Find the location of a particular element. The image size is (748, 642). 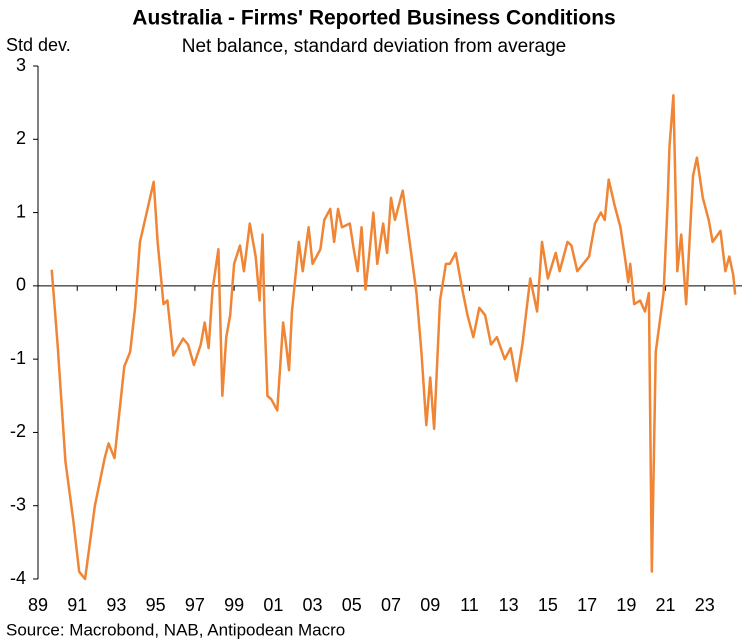

x-tick-label: 21 is located at coordinates (666, 605).